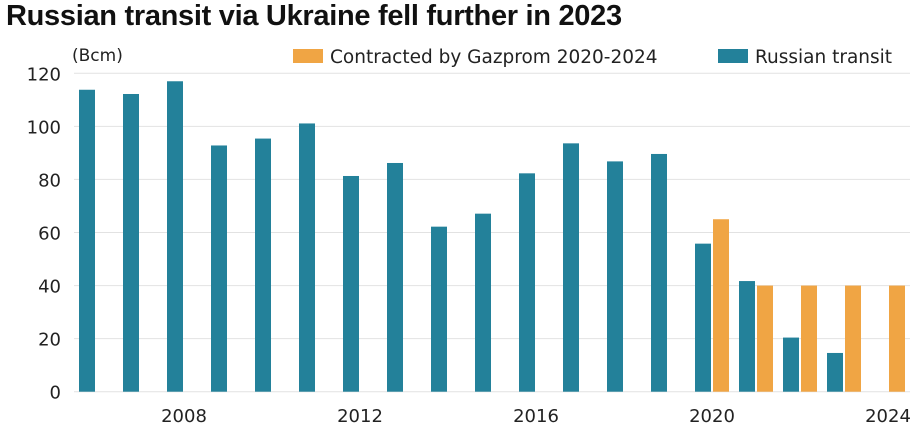 The width and height of the screenshot is (923, 427). Describe the element at coordinates (733, 56) in the screenshot. I see `legend-swatch-russian-transit` at that location.